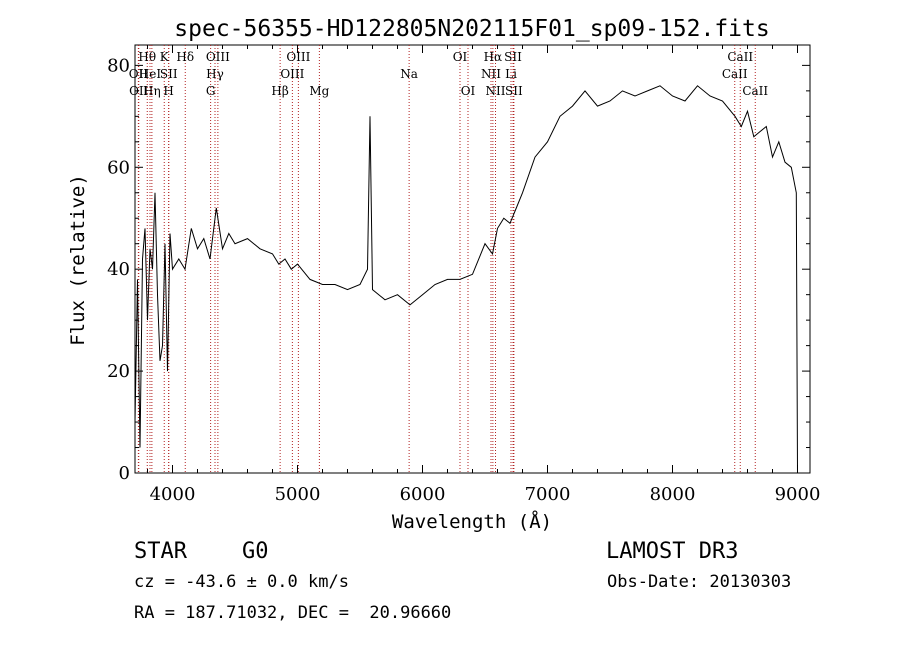 The image size is (900, 649). Describe the element at coordinates (215, 74) in the screenshot. I see `spectral-line-label: Hγ` at that location.